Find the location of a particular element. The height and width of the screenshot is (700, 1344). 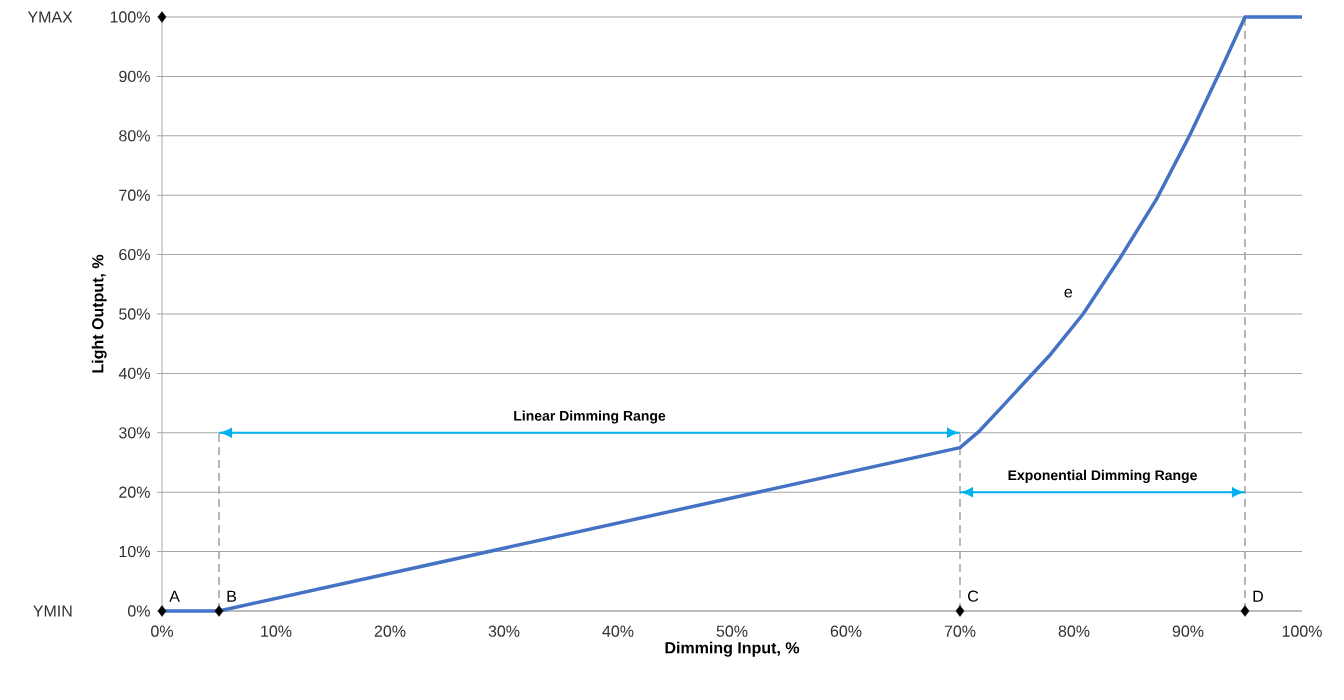

y-tick-label: 30% is located at coordinates (134, 433).